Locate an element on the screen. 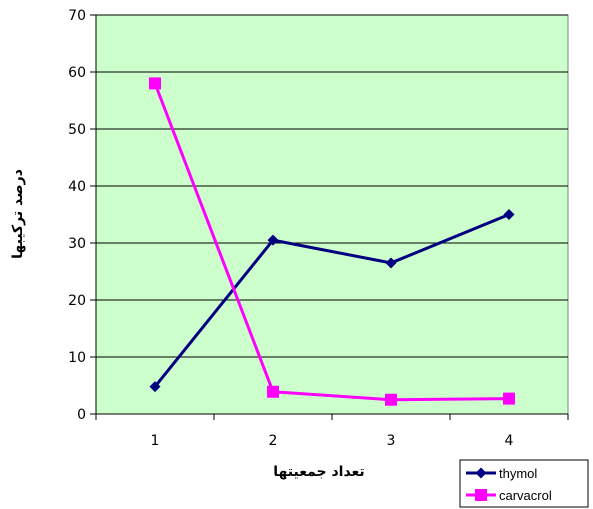 This screenshot has height=509, width=593. y-tick-label: 70 is located at coordinates (77, 16).